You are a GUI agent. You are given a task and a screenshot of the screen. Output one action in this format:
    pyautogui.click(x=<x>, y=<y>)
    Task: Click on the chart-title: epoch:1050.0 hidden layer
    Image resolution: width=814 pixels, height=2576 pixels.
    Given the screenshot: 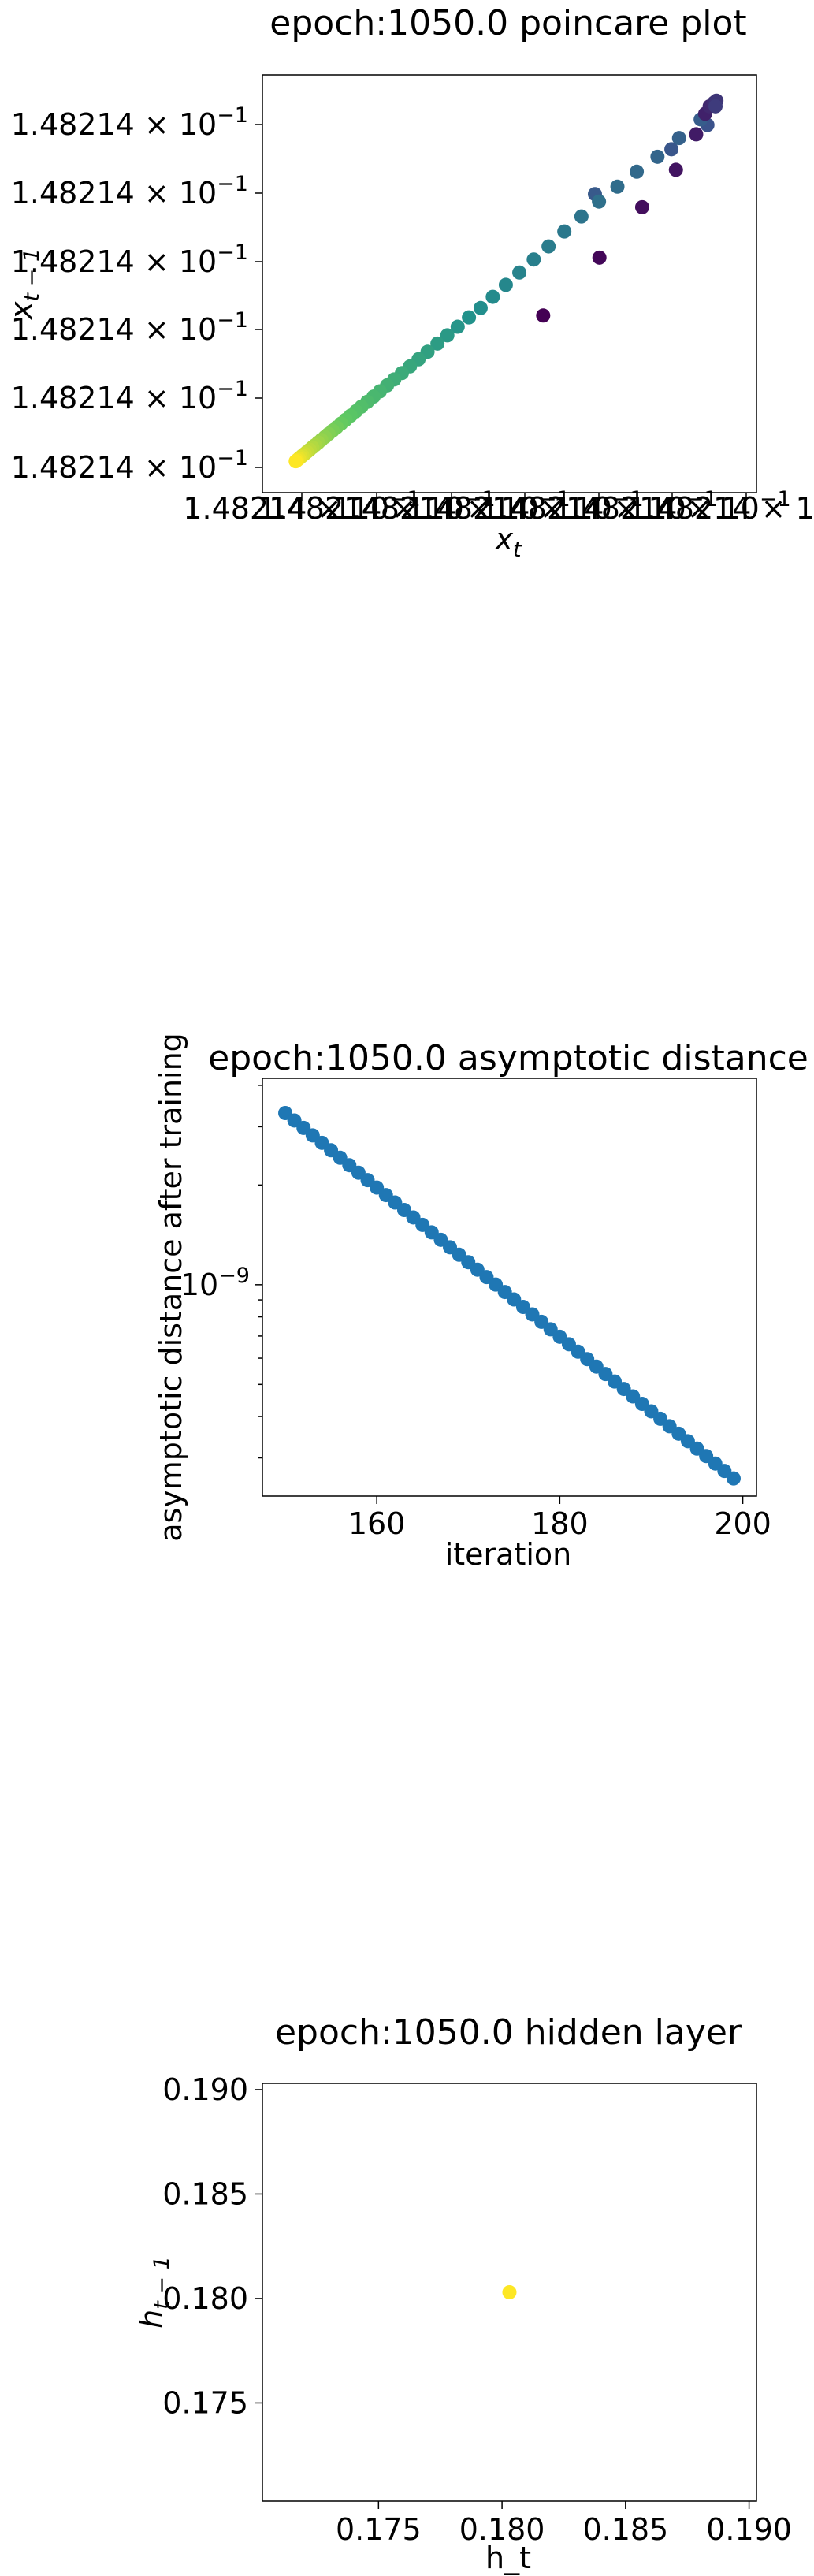 What is the action you would take?
    pyautogui.click(x=508, y=2032)
    